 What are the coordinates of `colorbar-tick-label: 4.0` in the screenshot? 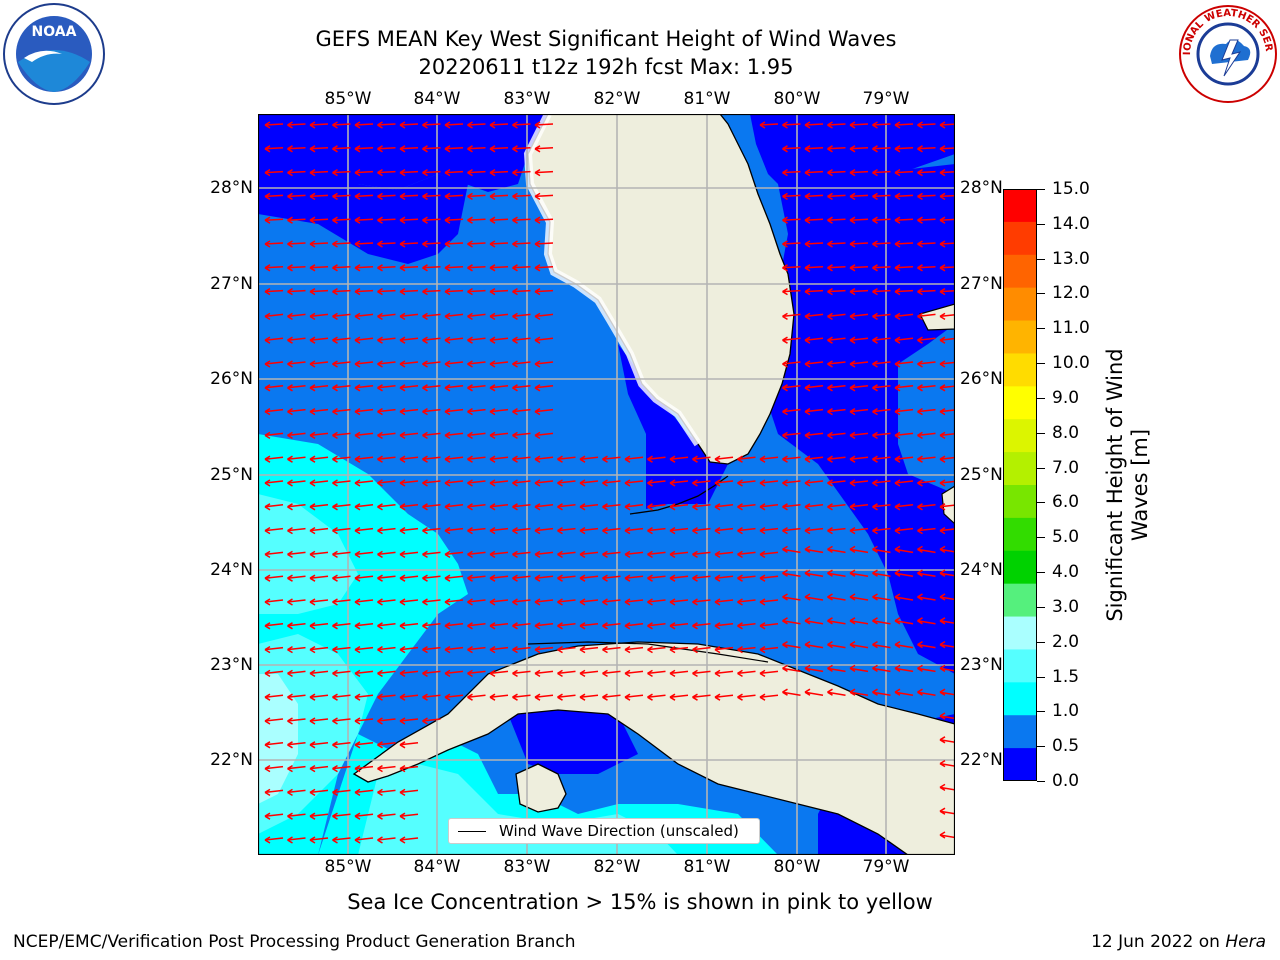 It's located at (1066, 572).